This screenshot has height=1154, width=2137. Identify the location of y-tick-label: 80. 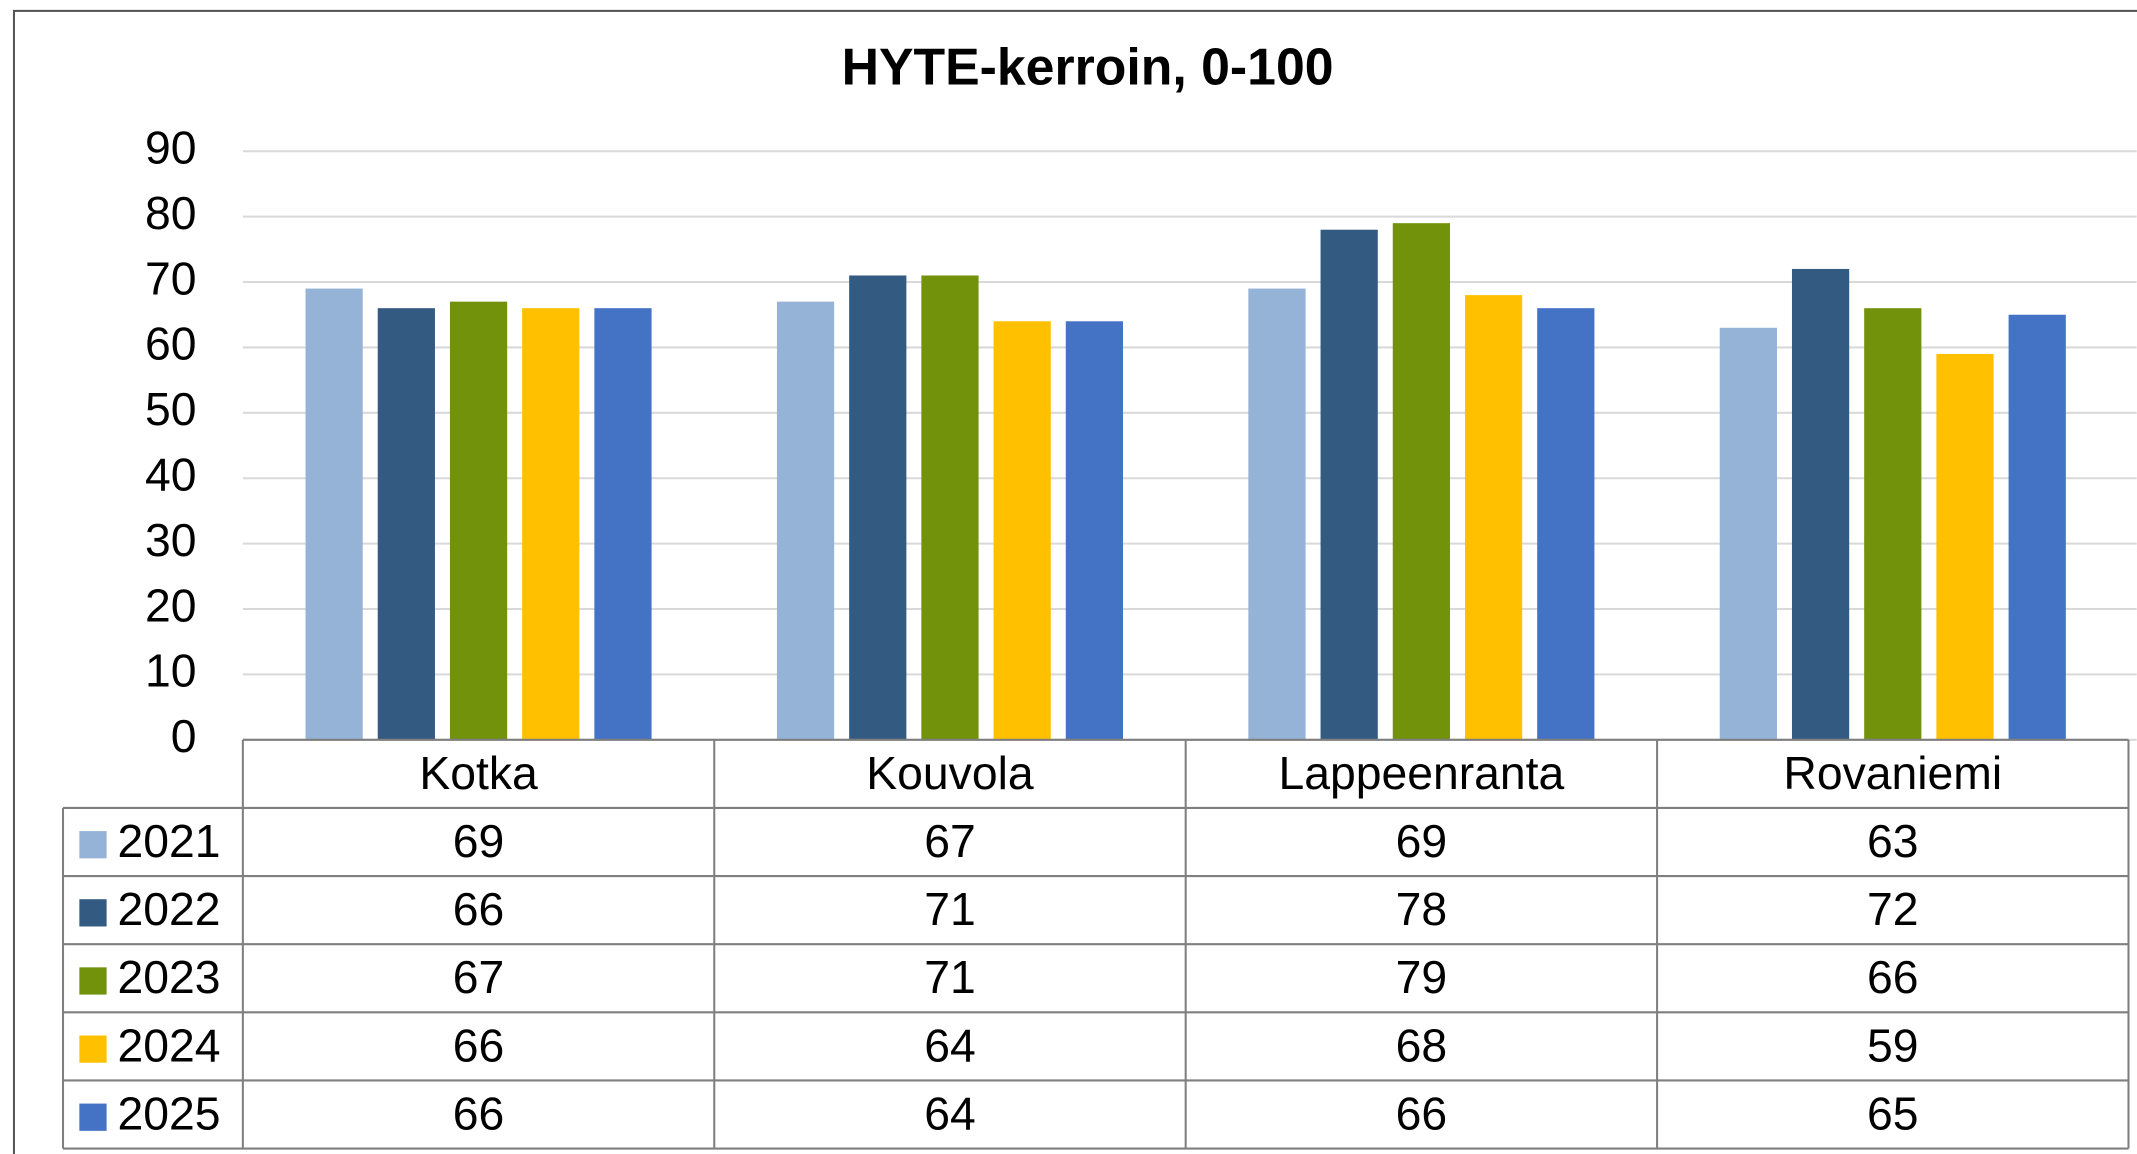
(171, 213).